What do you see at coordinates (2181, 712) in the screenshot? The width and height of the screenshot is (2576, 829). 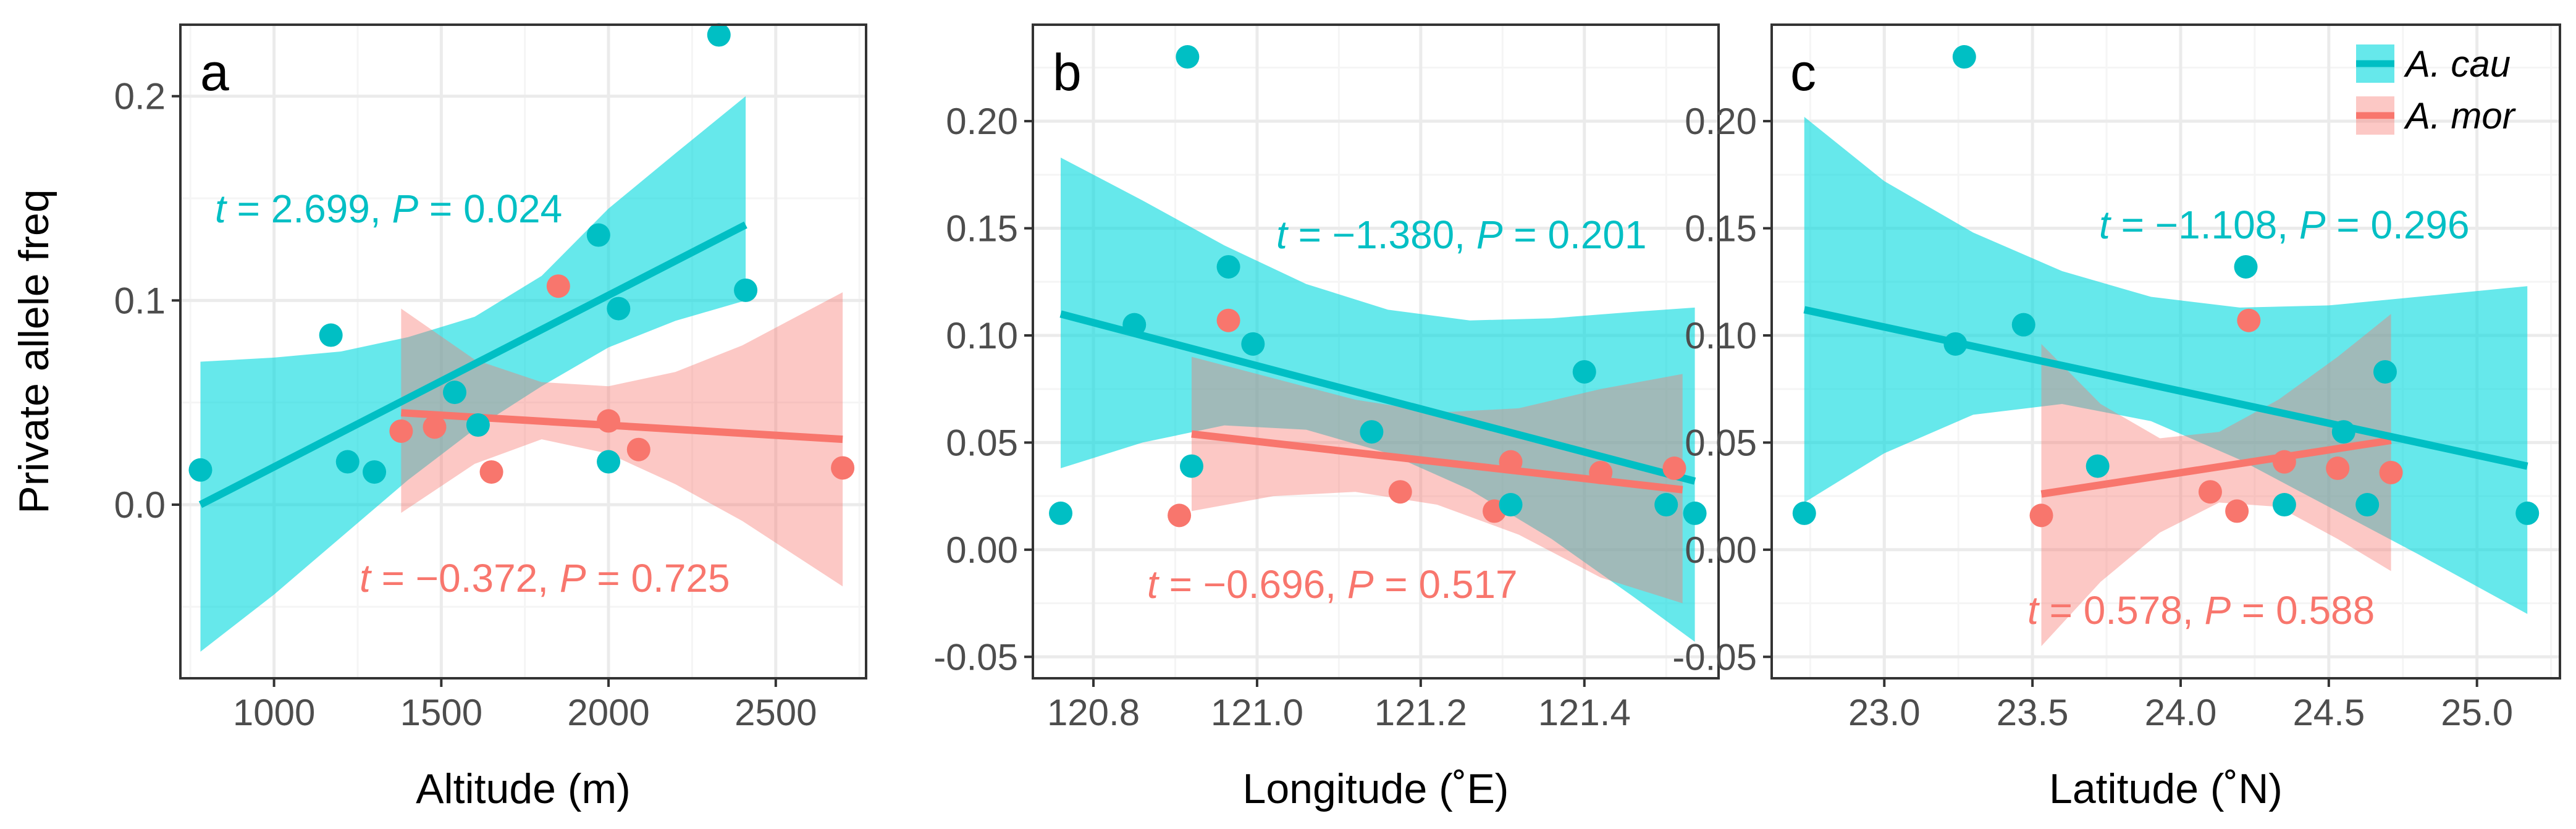 I see `panel-c-x-tick-label: 24.0` at bounding box center [2181, 712].